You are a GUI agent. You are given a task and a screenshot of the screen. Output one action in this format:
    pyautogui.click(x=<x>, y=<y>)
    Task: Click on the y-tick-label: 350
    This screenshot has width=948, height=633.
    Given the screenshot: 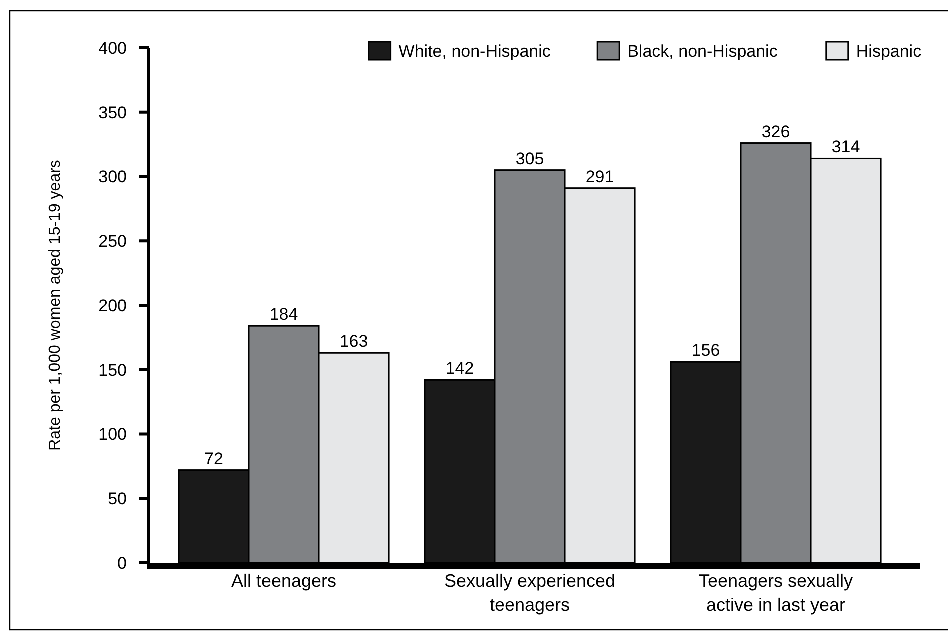 What is the action you would take?
    pyautogui.click(x=112, y=112)
    